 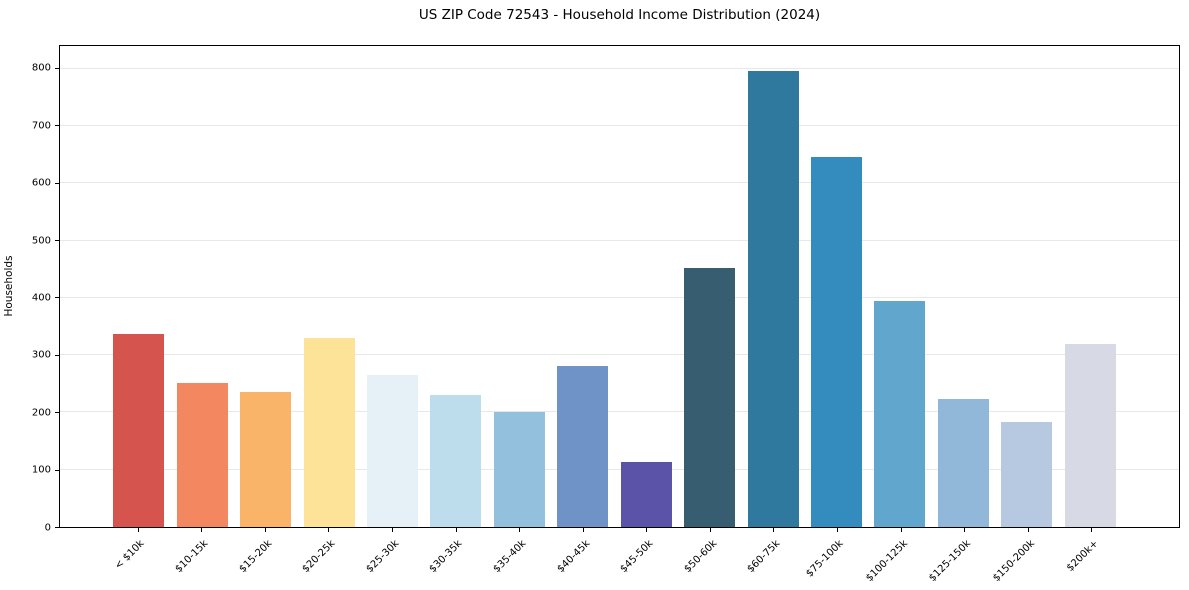 I want to click on bar-30-35k, so click(x=456, y=461).